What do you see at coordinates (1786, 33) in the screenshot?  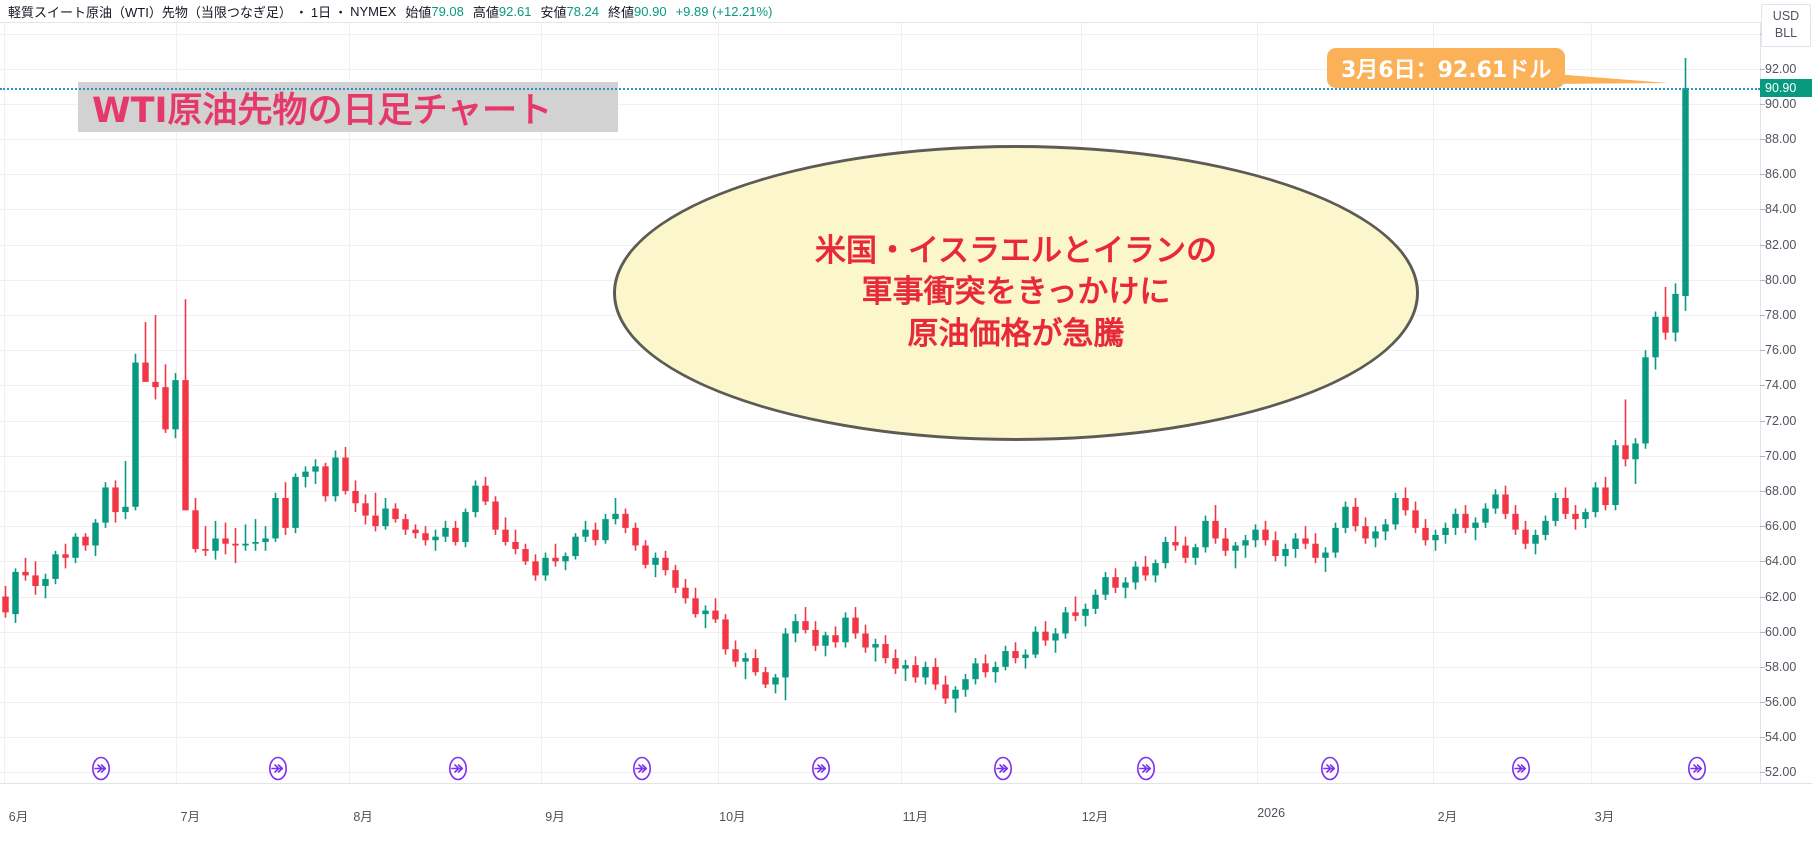 I see `unit-label: BLL` at bounding box center [1786, 33].